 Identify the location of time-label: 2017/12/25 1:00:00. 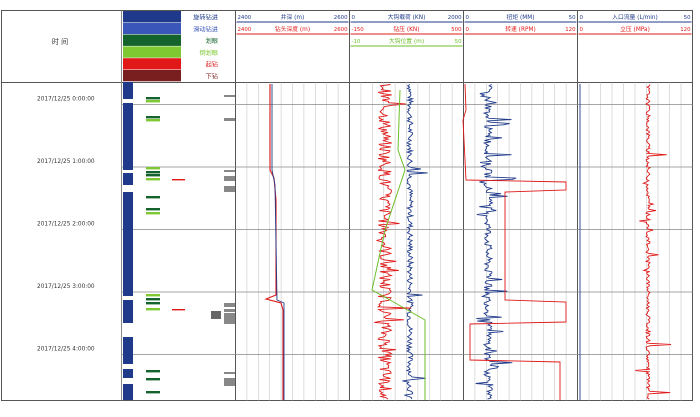
(66, 162).